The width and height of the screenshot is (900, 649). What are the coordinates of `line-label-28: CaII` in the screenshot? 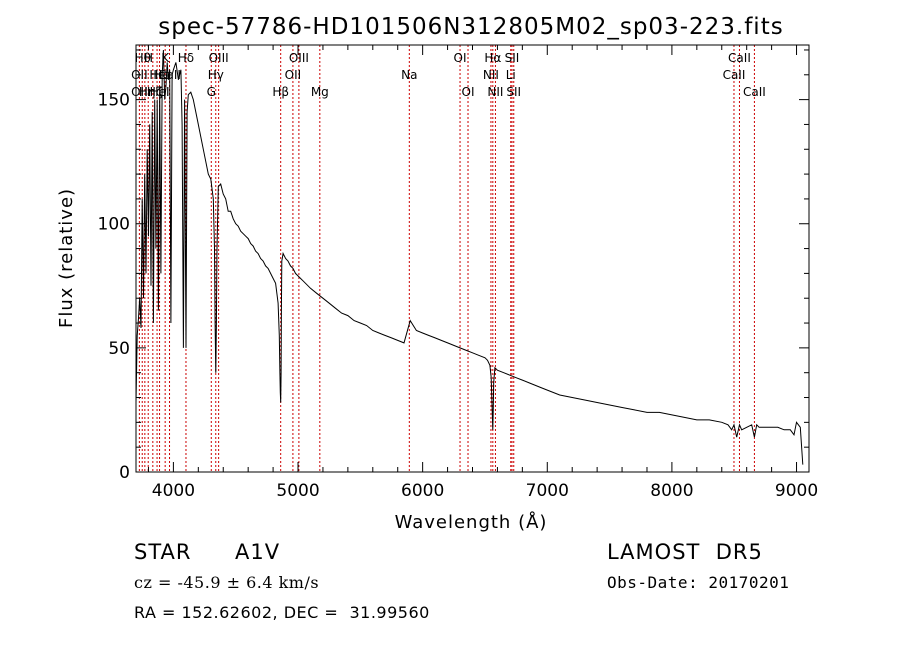 It's located at (739, 58).